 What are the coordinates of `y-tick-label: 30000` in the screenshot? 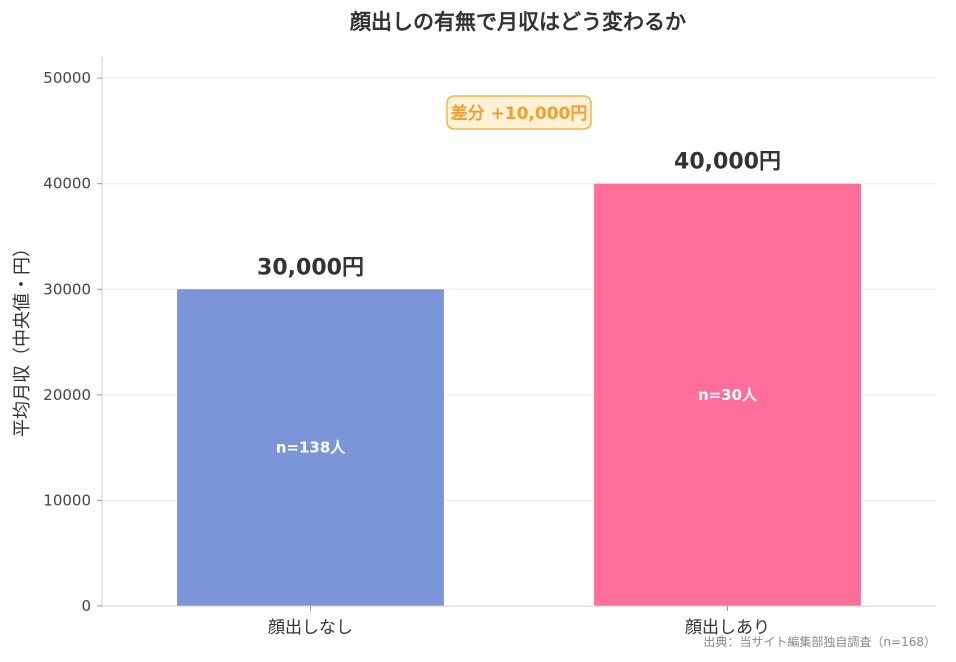 It's located at (67, 289).